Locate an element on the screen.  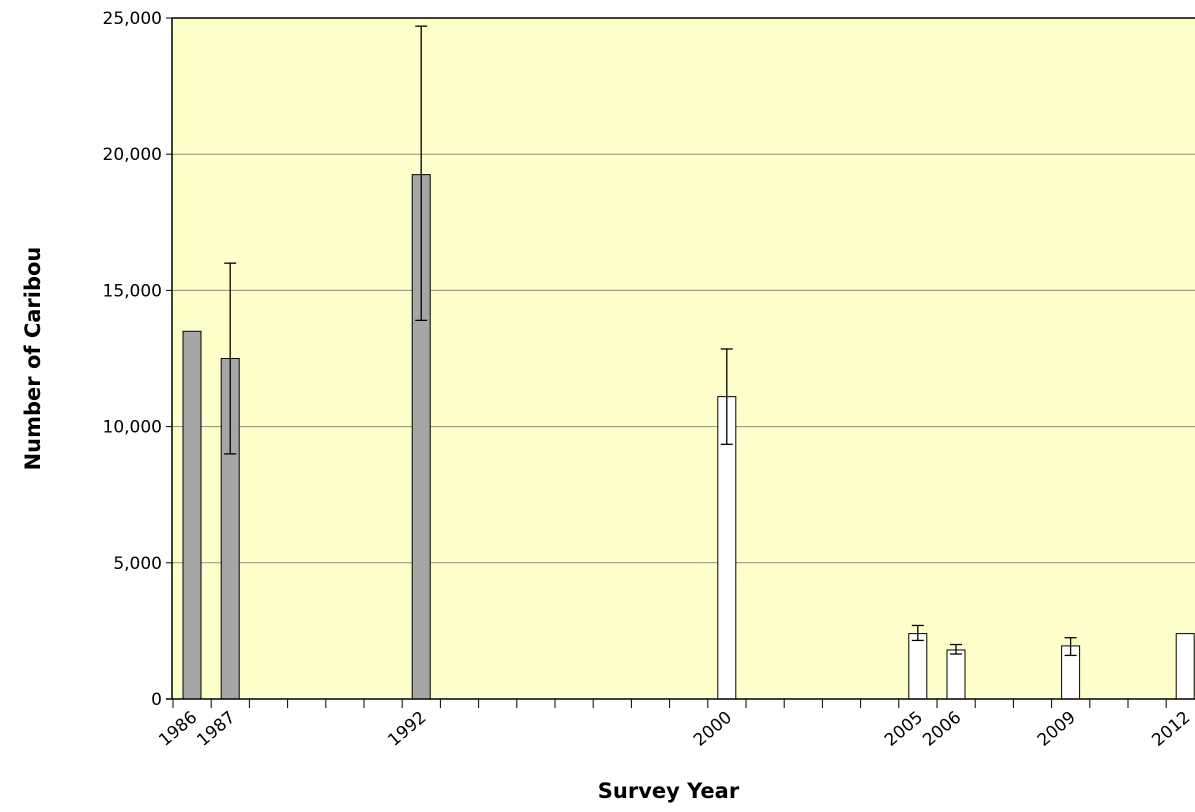
bar-2005 is located at coordinates (918, 666).